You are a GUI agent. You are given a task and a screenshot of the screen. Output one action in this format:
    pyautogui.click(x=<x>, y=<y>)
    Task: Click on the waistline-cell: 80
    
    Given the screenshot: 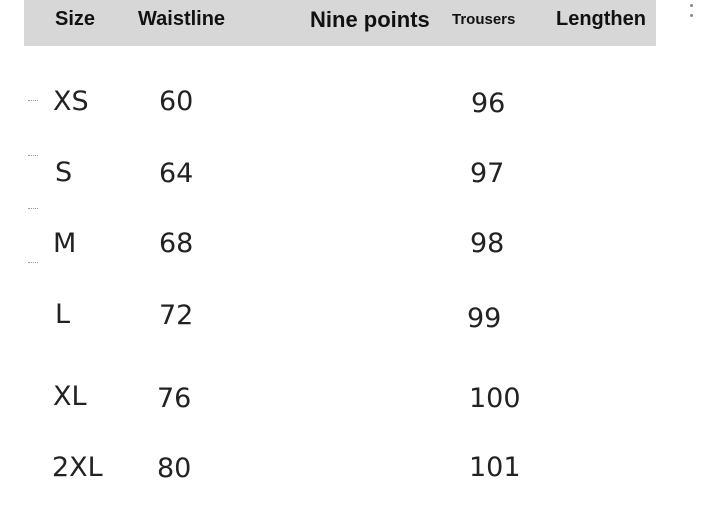 What is the action you would take?
    pyautogui.click(x=174, y=468)
    